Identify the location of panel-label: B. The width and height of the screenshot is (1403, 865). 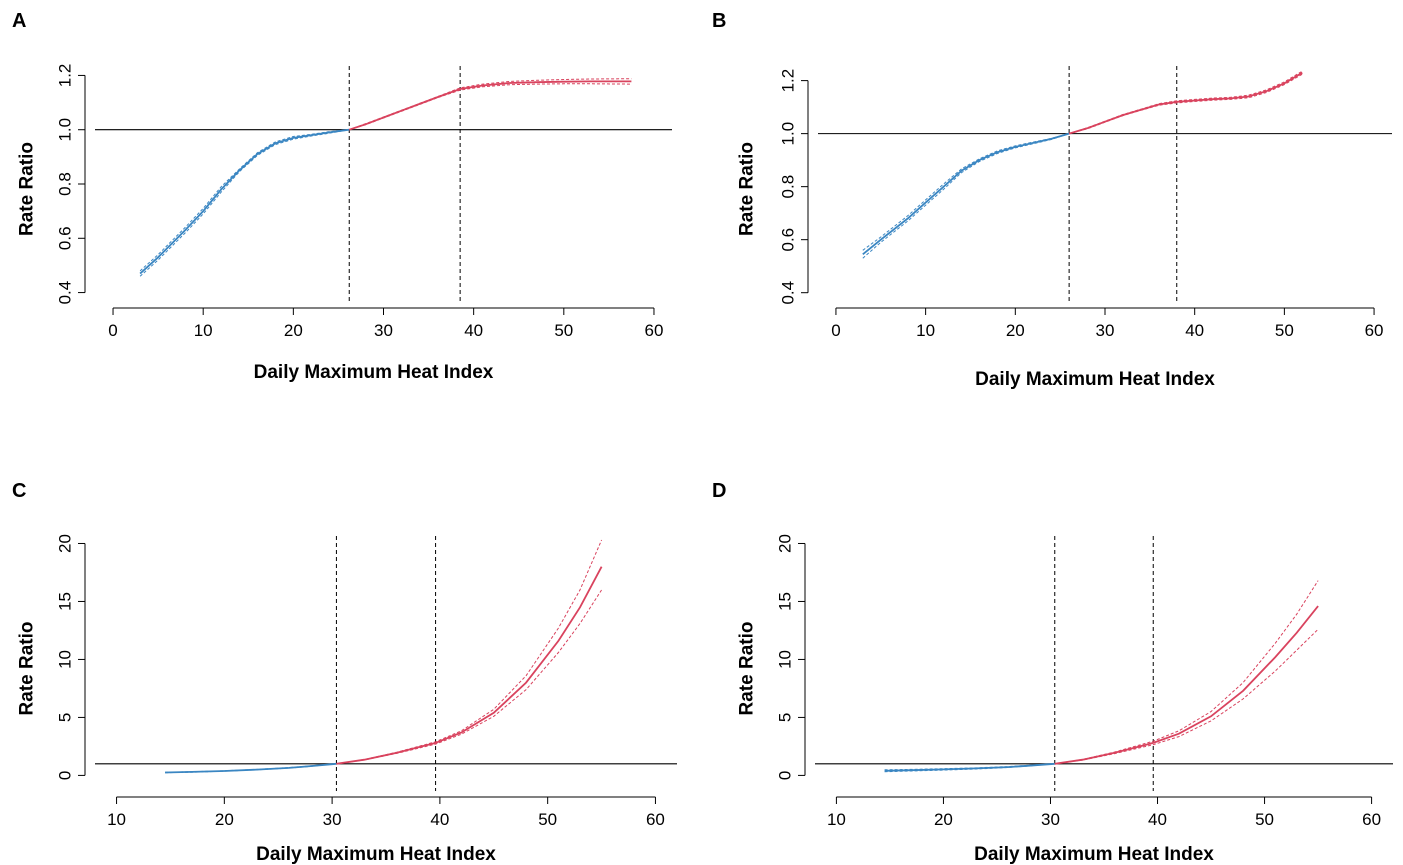
(719, 21).